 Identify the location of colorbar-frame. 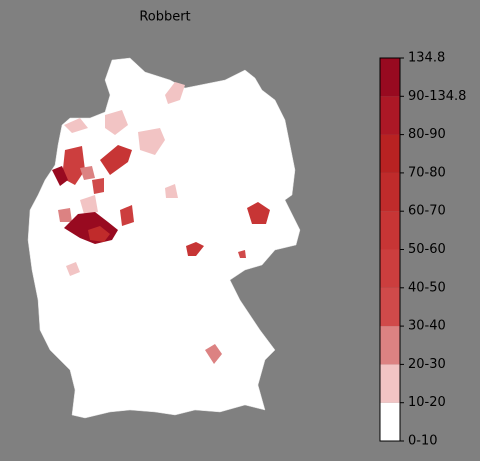
(390, 249).